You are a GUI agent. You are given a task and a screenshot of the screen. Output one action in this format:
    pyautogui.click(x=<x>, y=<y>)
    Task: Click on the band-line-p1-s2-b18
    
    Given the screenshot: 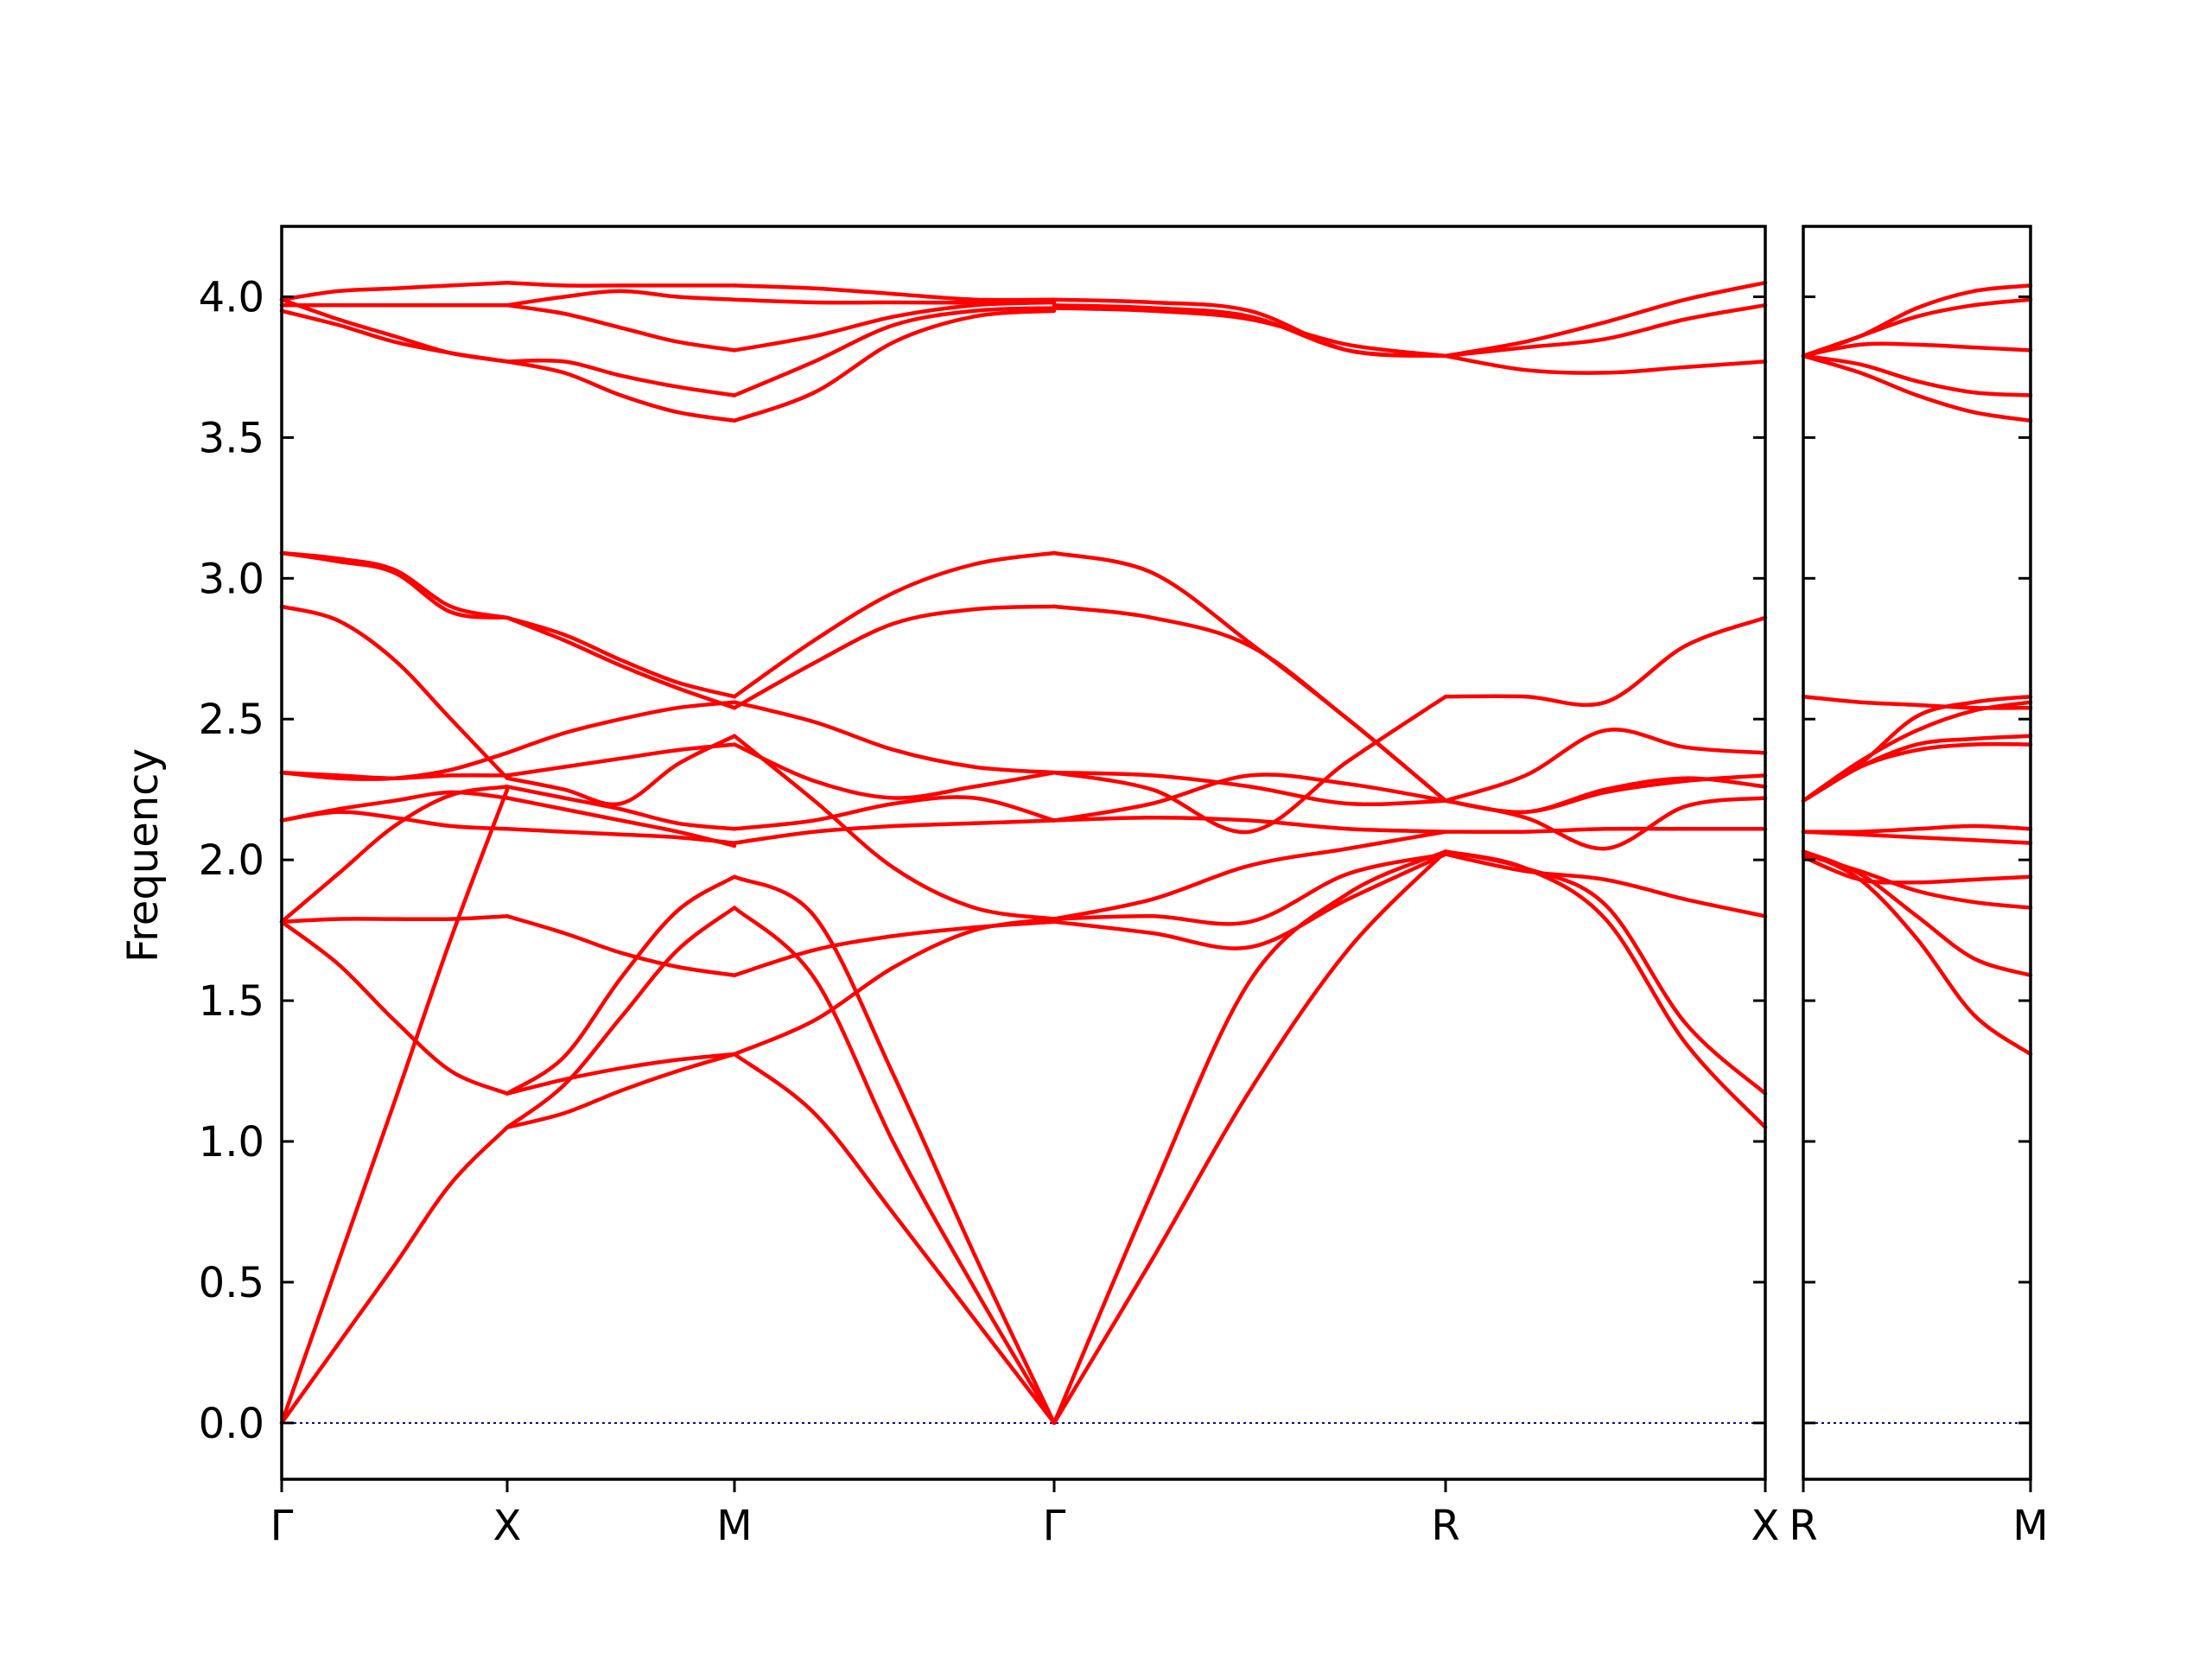 What is the action you would take?
    pyautogui.click(x=621, y=284)
    